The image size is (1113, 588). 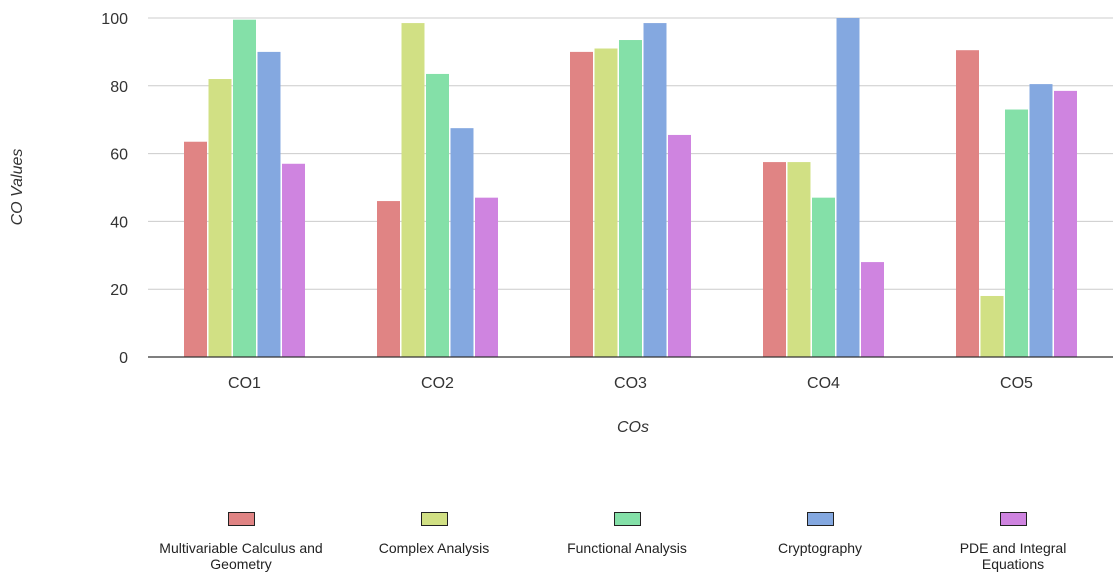 I want to click on legend-label: Complex Analysis, so click(x=434, y=548).